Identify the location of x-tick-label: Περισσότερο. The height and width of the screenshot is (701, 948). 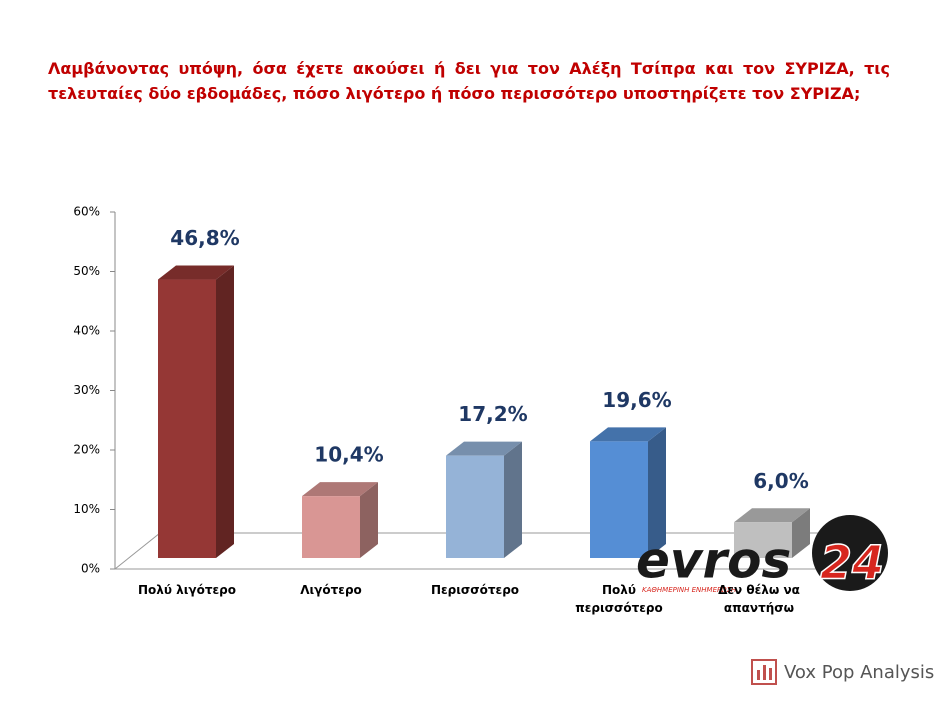
(475, 590).